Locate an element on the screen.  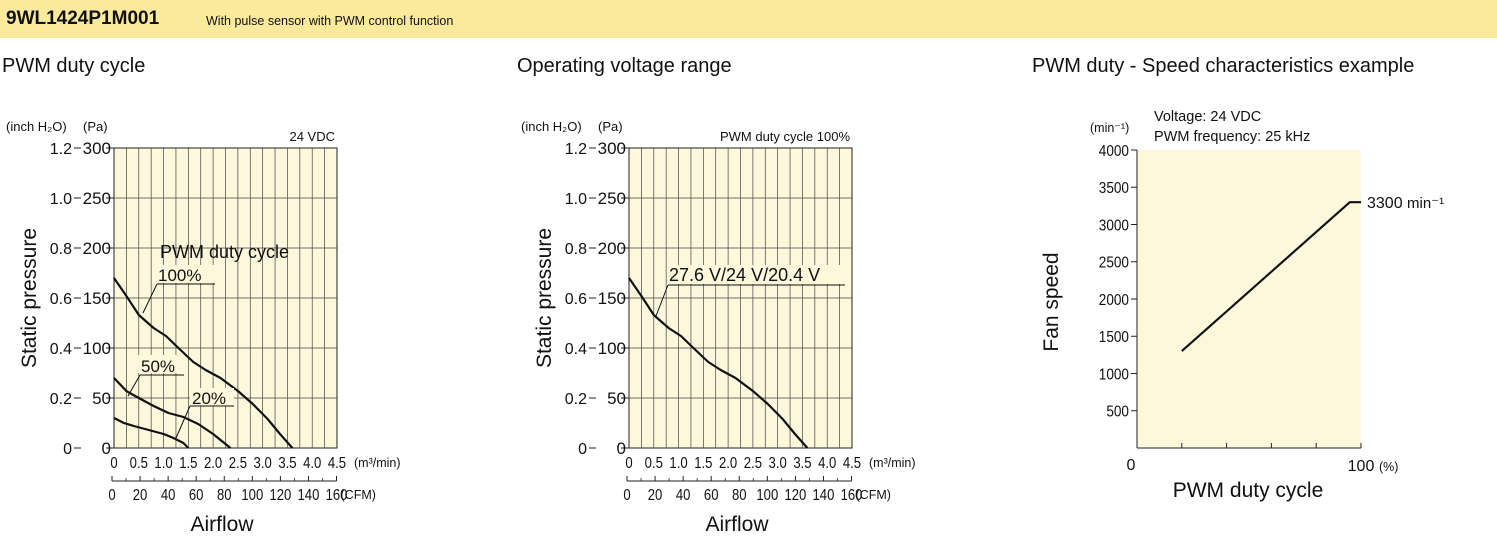
c1-y-tick-label-pa: 100 is located at coordinates (97, 348).